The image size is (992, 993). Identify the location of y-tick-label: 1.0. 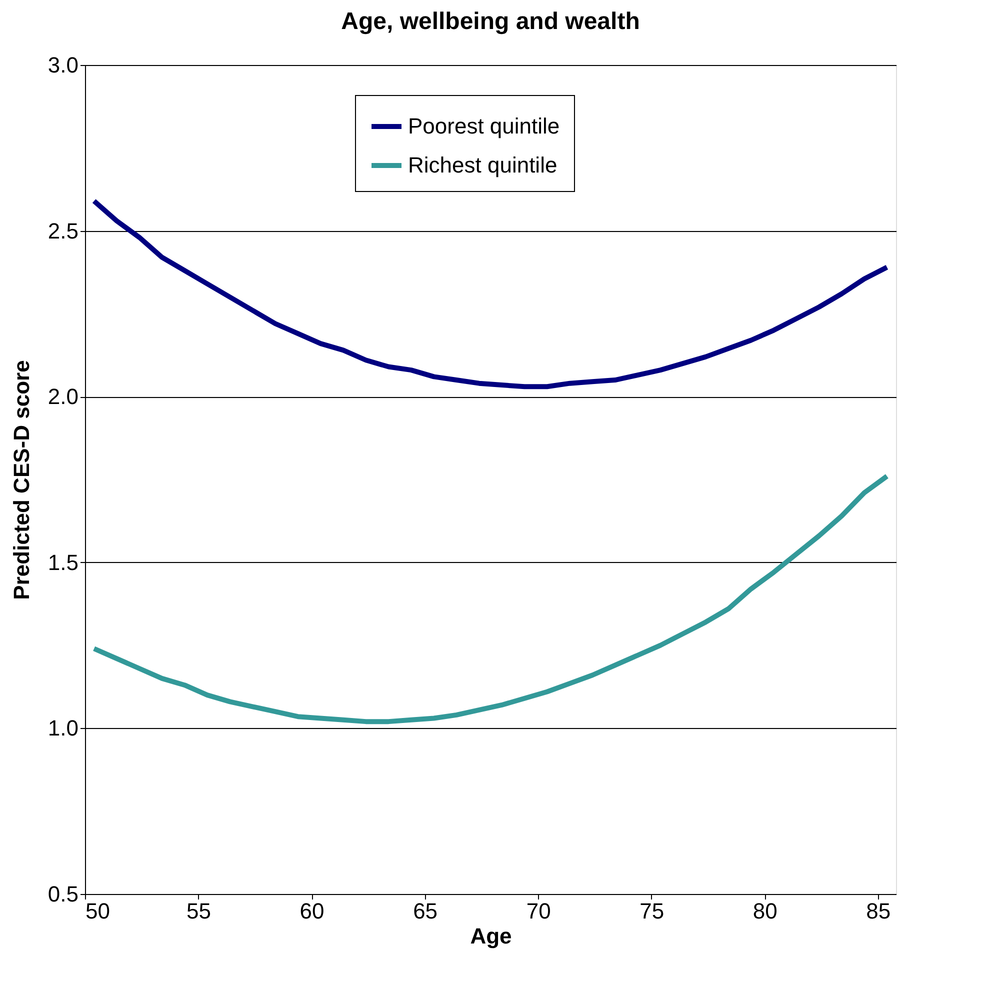
(63, 728).